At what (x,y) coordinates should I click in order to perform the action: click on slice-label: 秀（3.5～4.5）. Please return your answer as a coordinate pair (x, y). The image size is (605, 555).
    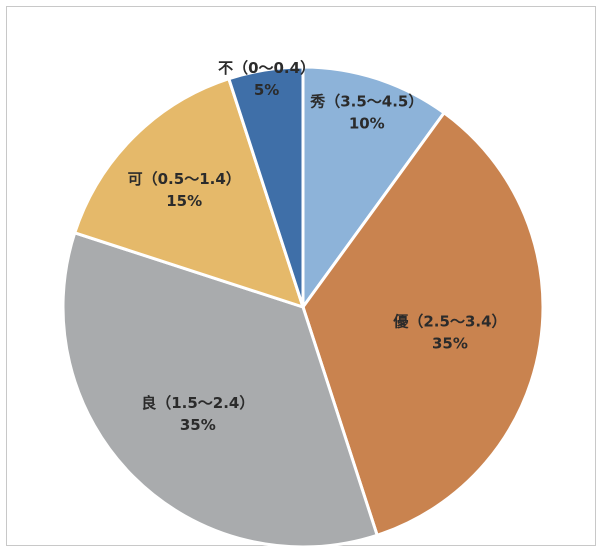
    Looking at the image, I should click on (366, 102).